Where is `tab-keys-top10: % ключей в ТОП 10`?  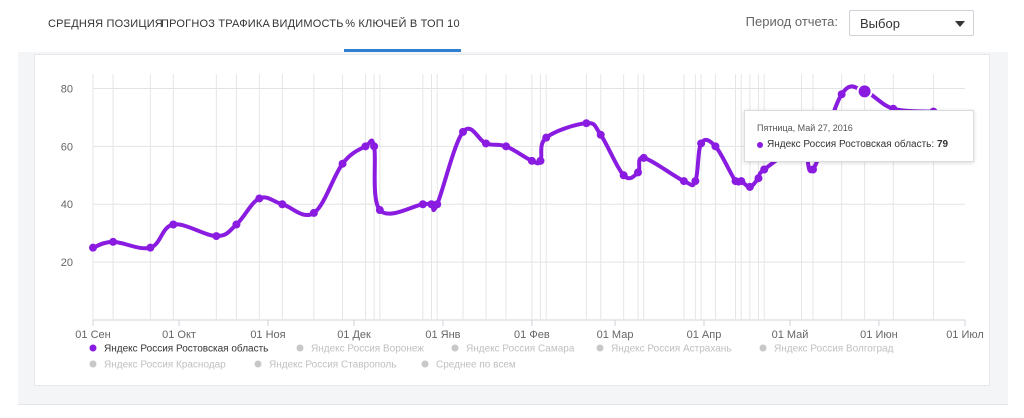 tab-keys-top10: % ключей в ТОП 10 is located at coordinates (402, 26).